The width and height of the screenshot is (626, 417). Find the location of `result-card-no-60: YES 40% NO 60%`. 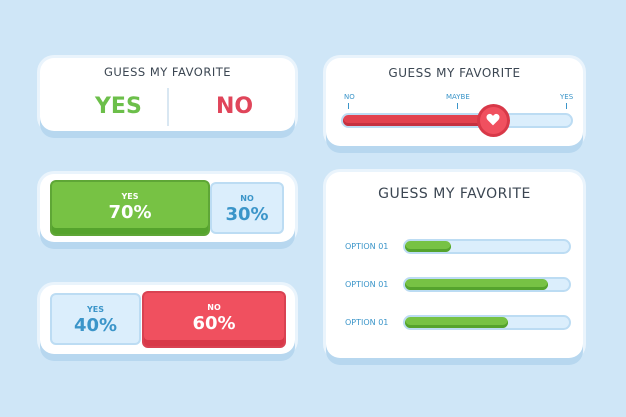

result-card-no-60: YES 40% NO 60% is located at coordinates (167, 319).